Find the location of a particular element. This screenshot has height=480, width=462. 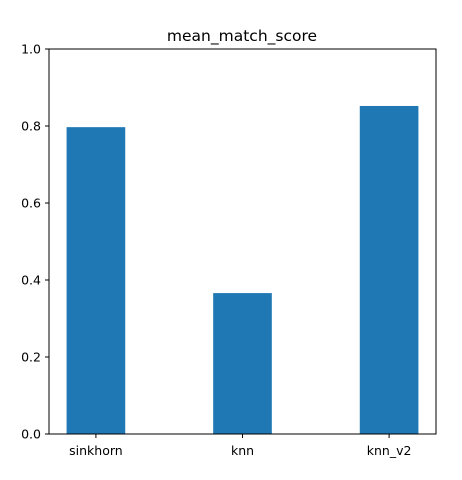

bar-knn is located at coordinates (242, 363).